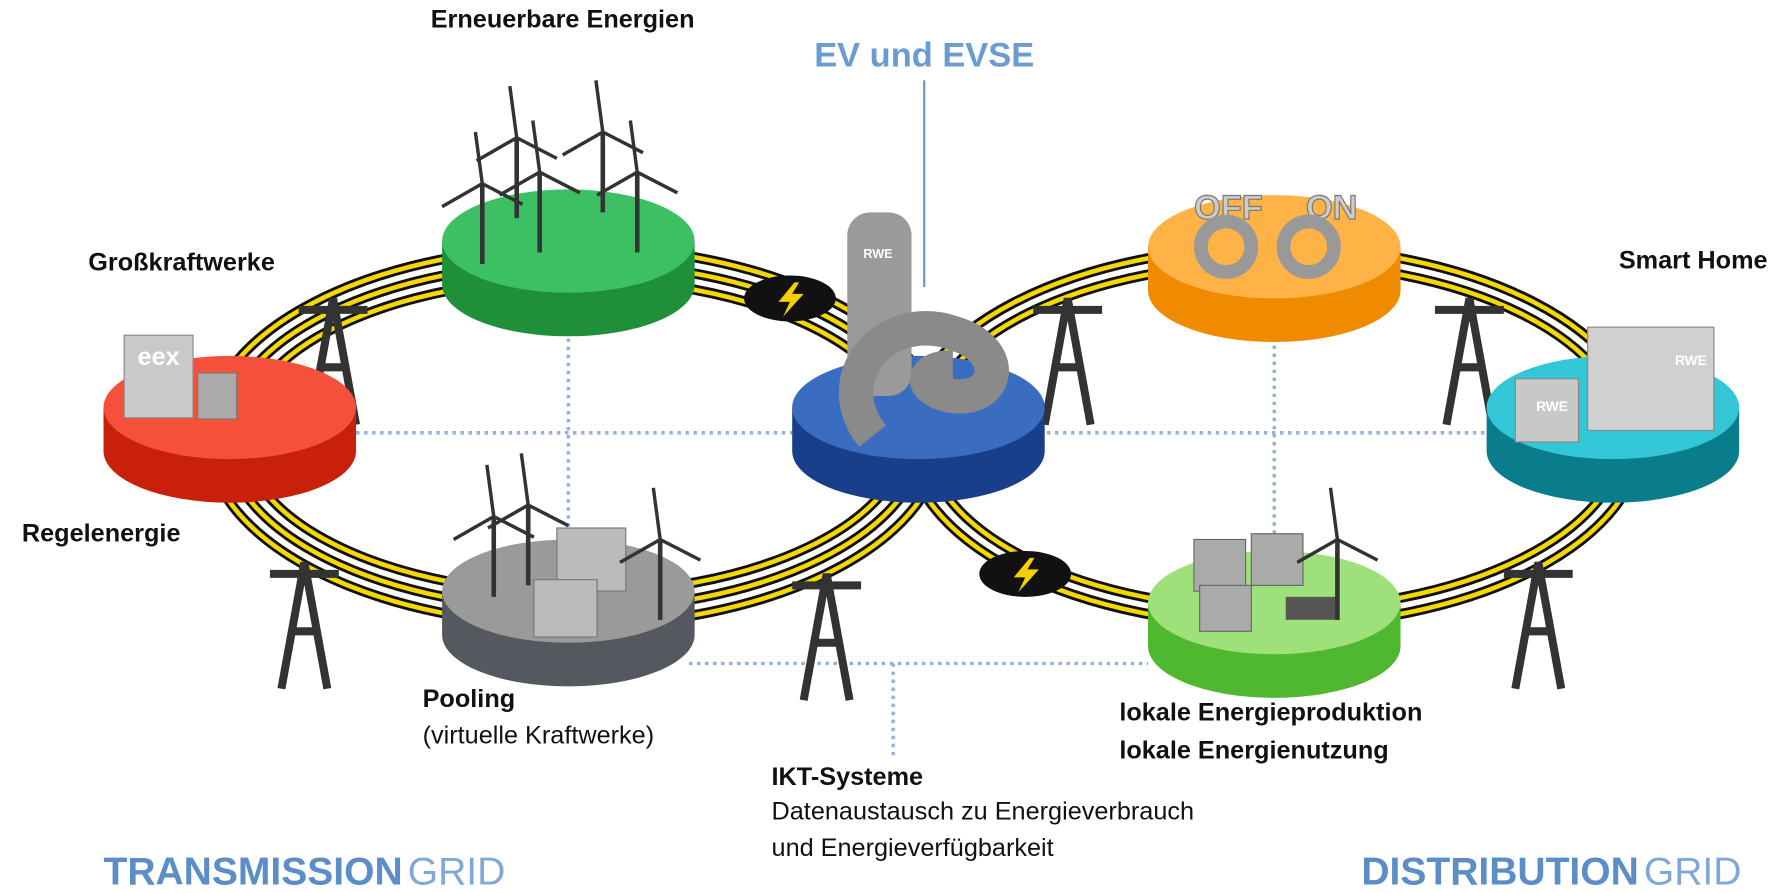 Image resolution: width=1791 pixels, height=893 pixels. What do you see at coordinates (983, 811) in the screenshot?
I see `label: Datenaustausch zu Energieverbrauch` at bounding box center [983, 811].